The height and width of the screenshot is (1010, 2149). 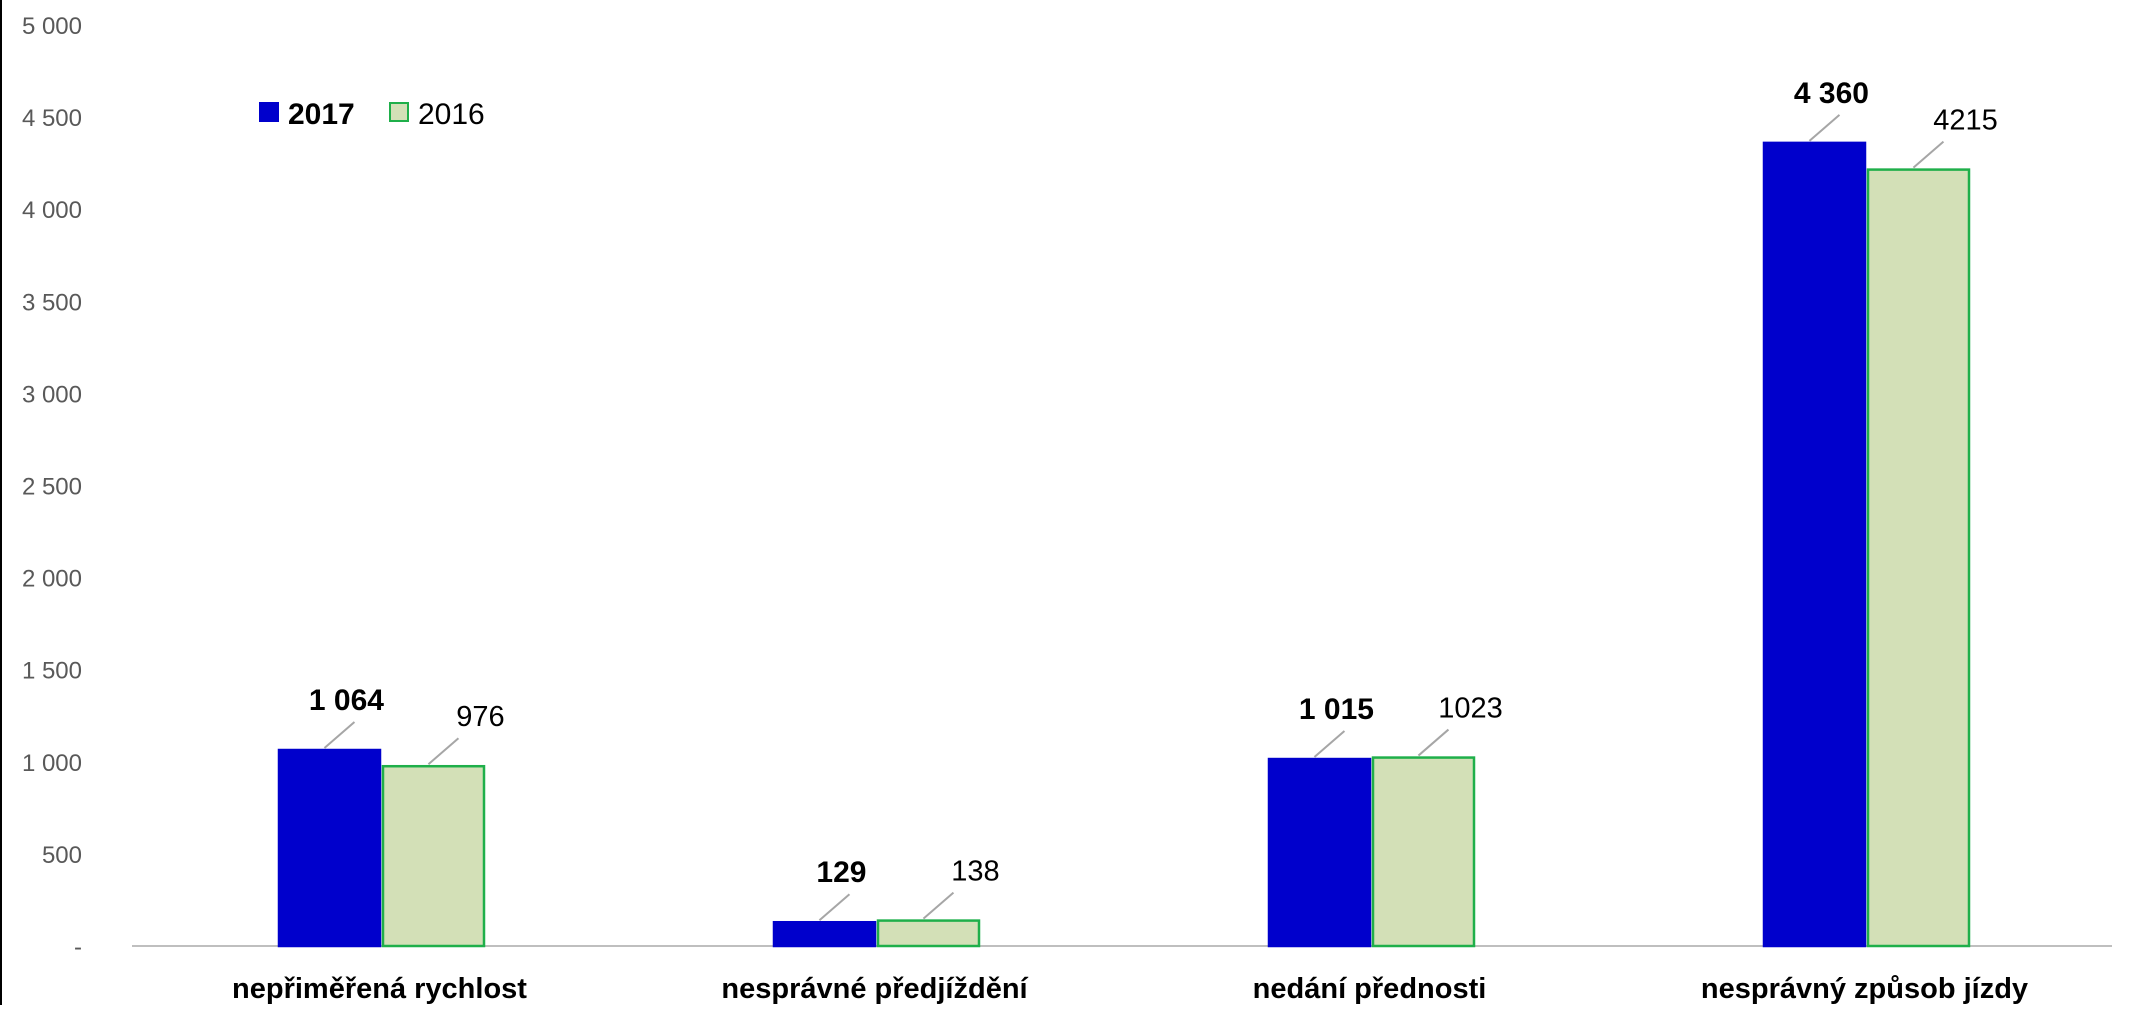 What do you see at coordinates (1370, 989) in the screenshot?
I see `x-tick-label: nedání přednosti` at bounding box center [1370, 989].